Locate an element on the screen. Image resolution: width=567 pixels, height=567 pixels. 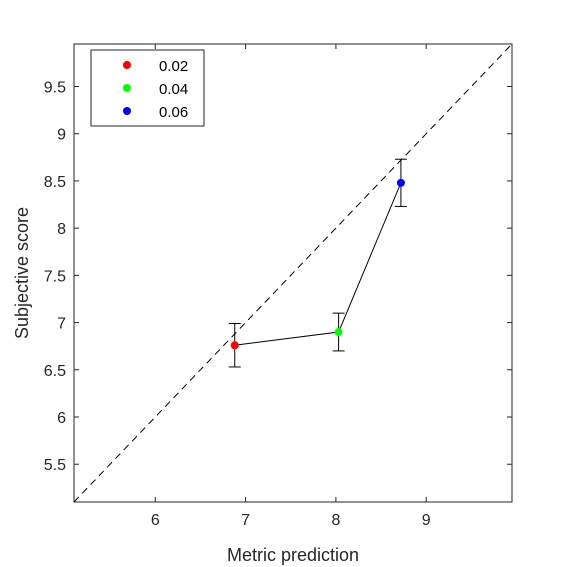
x-tick-label: 9 is located at coordinates (426, 520).